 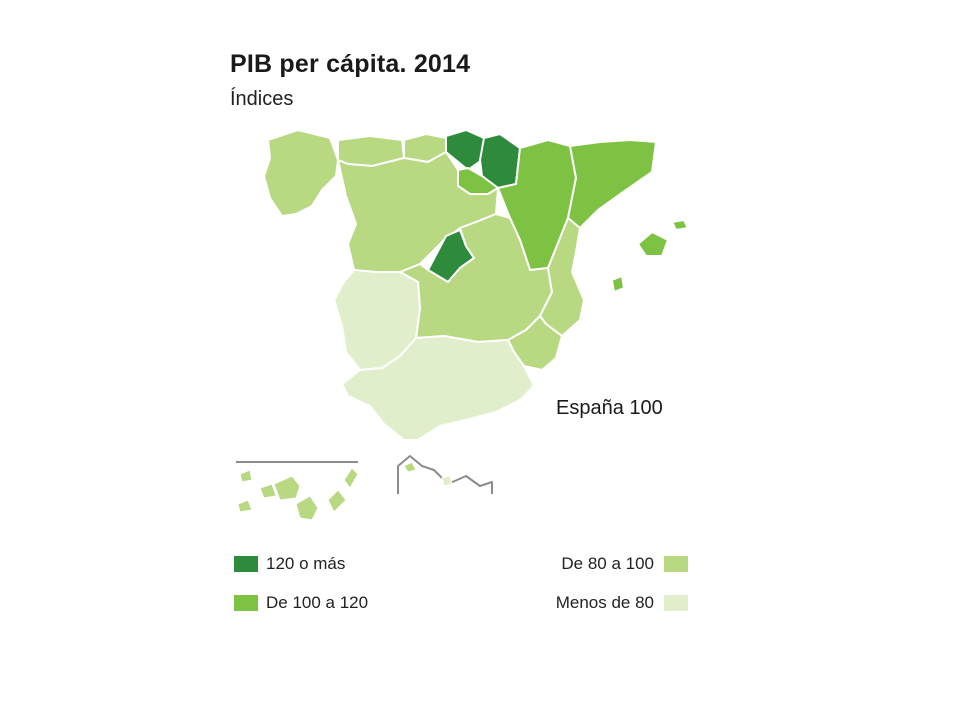 What do you see at coordinates (612, 184) in the screenshot?
I see `region-cataluna` at bounding box center [612, 184].